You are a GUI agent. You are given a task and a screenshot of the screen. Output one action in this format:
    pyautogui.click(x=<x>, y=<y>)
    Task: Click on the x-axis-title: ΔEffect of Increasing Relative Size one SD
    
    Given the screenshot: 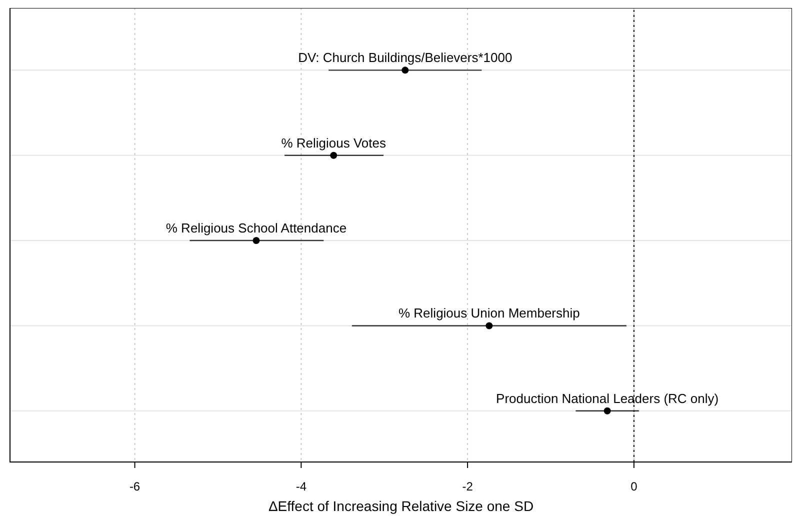 What is the action you would take?
    pyautogui.click(x=401, y=506)
    